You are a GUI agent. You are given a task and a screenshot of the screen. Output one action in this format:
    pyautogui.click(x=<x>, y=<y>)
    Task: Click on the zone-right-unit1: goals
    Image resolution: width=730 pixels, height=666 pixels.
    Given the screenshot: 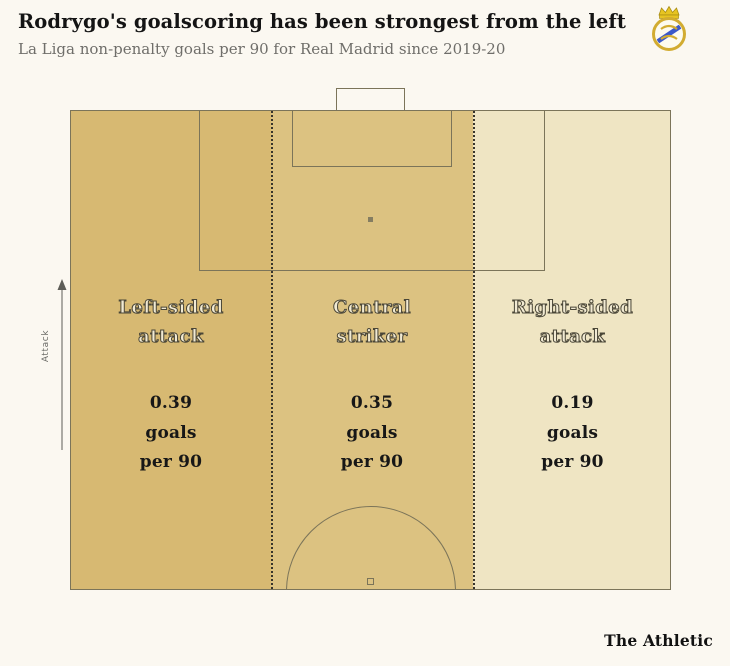 What is the action you would take?
    pyautogui.click(x=572, y=432)
    